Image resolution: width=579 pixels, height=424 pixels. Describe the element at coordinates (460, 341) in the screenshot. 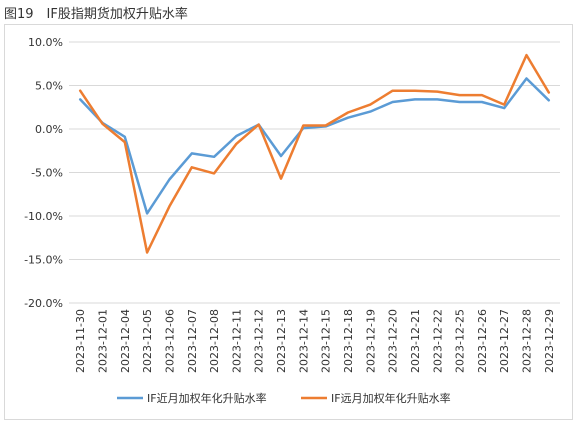

I see `x-tick-label: 2023-12-25` at that location.